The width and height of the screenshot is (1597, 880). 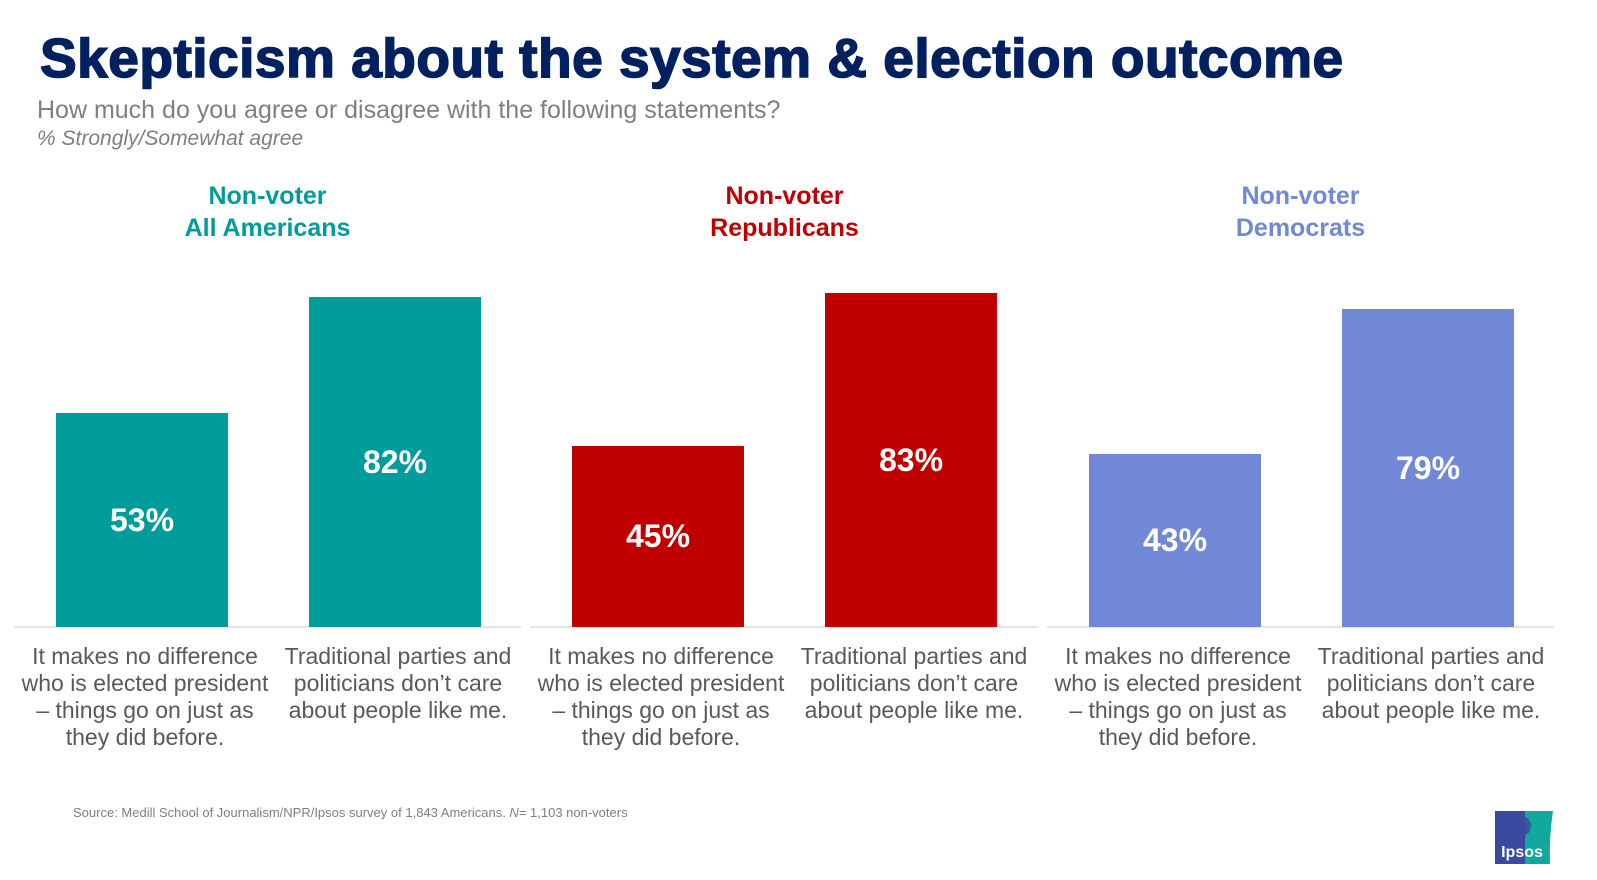 What do you see at coordinates (514, 812) in the screenshot?
I see `sample-size-label: N` at bounding box center [514, 812].